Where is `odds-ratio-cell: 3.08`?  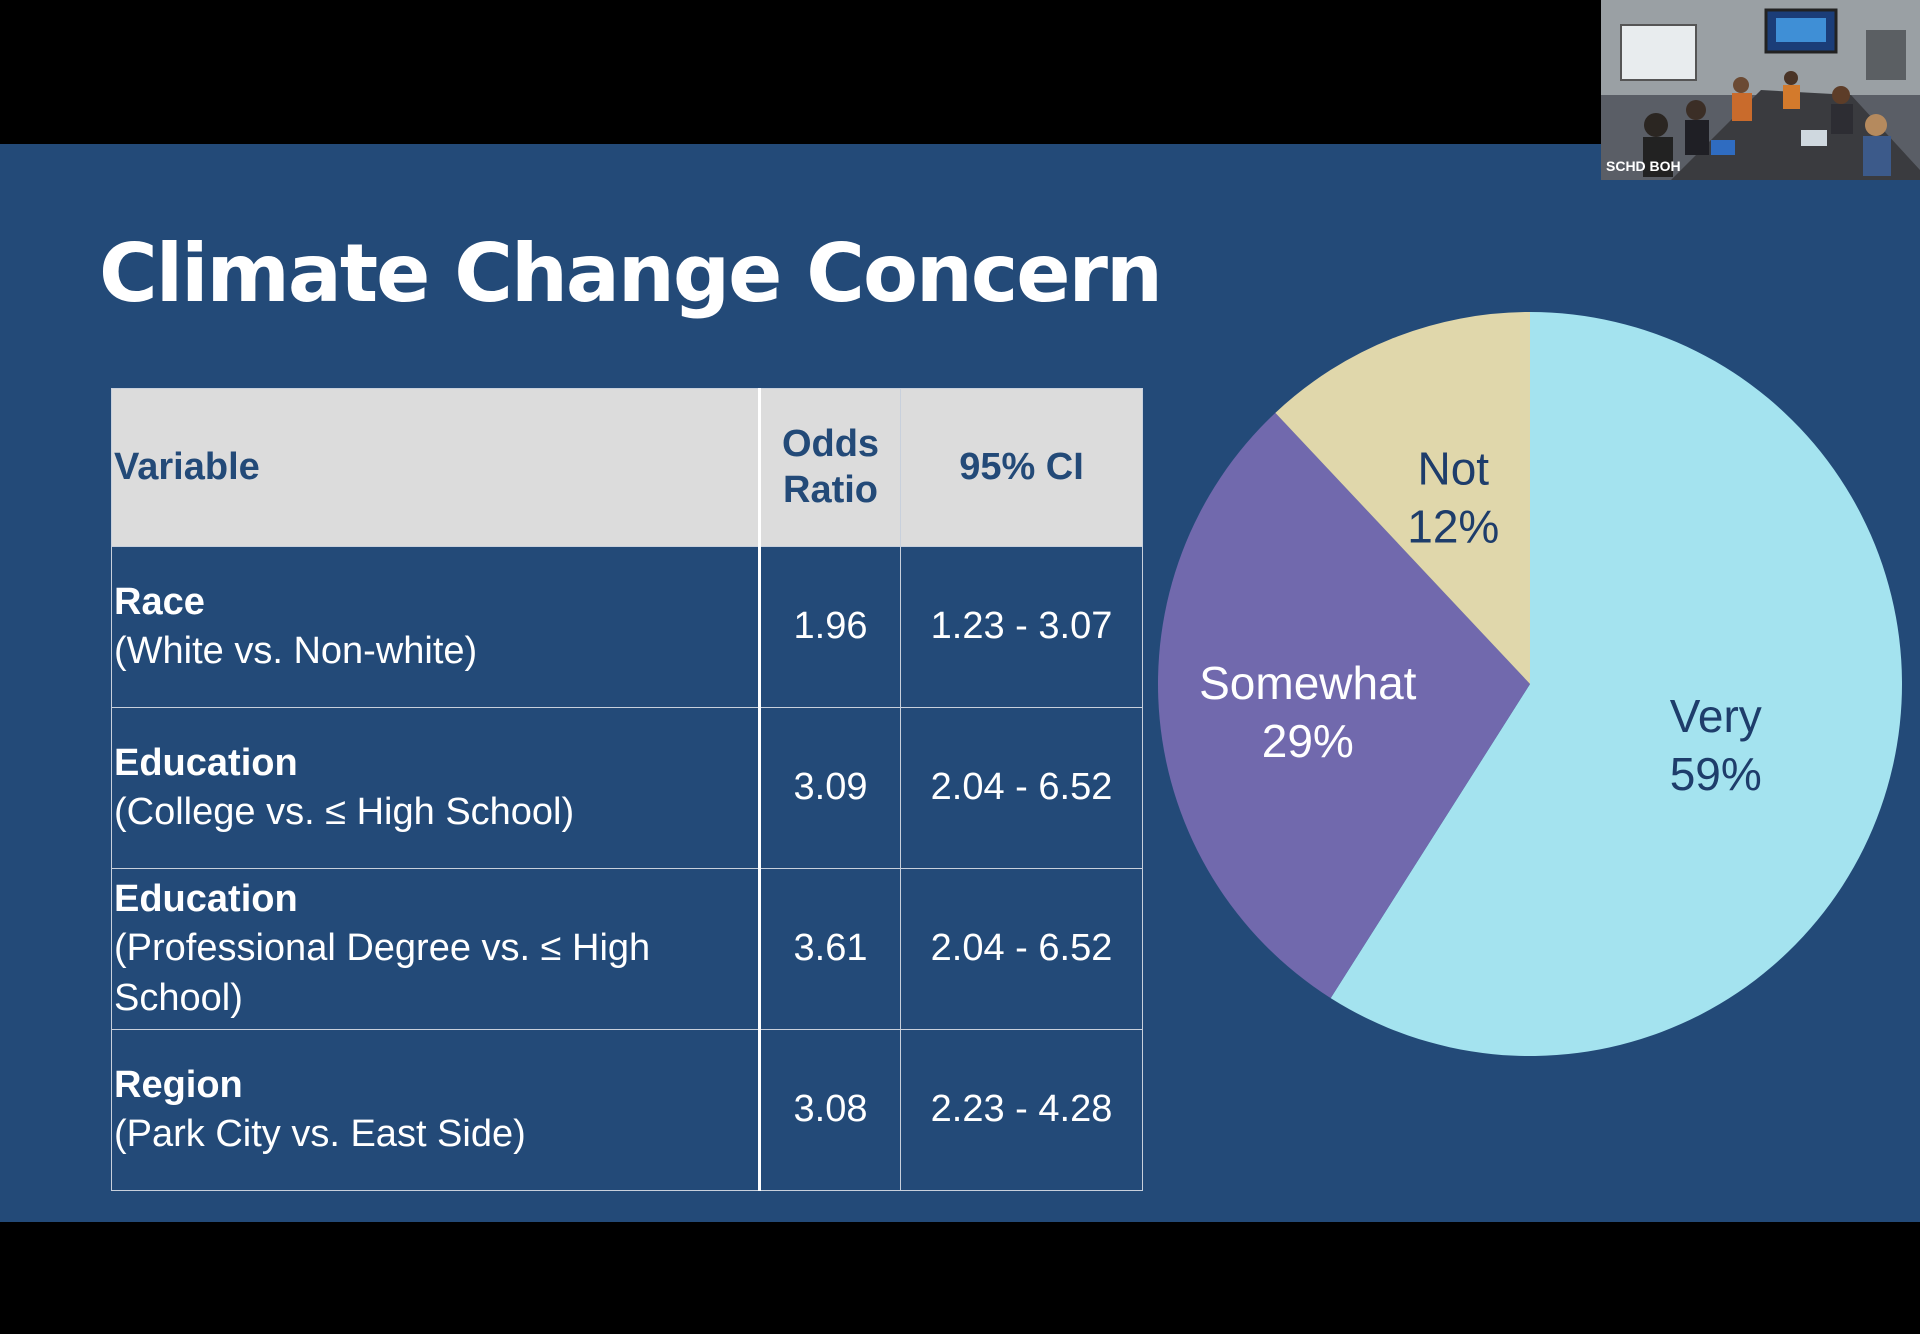
odds-ratio-cell: 3.08 is located at coordinates (829, 1110).